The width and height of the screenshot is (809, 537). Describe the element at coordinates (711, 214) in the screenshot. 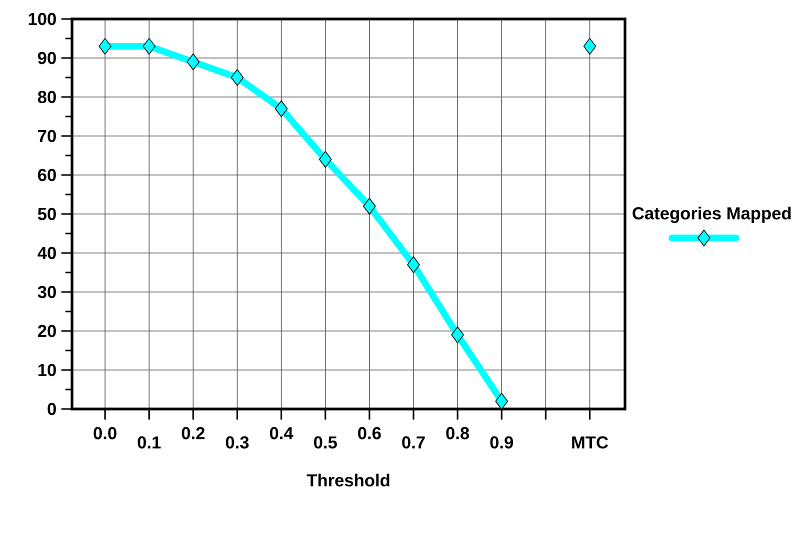

I see `text: Categories Mapped` at that location.